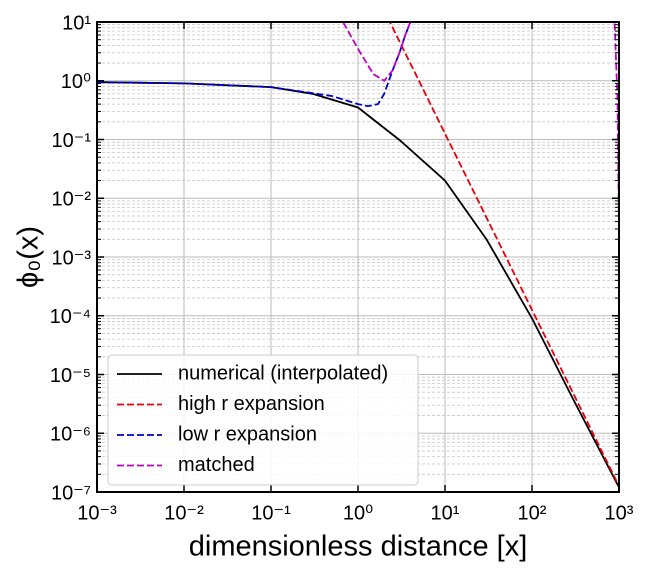  Describe the element at coordinates (358, 547) in the screenshot. I see `x-axis-label: dimensionless distance [x]` at that location.